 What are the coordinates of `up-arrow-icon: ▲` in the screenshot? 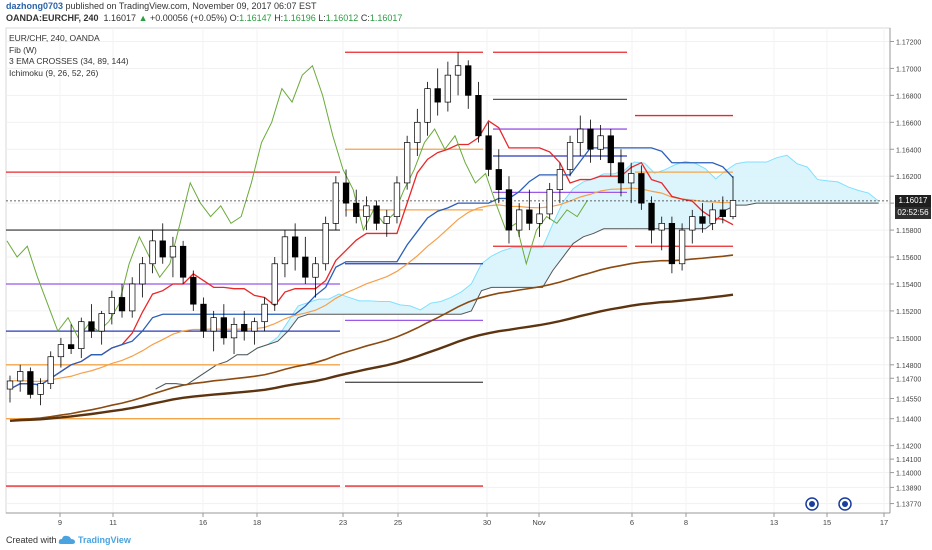 It's located at (143, 18).